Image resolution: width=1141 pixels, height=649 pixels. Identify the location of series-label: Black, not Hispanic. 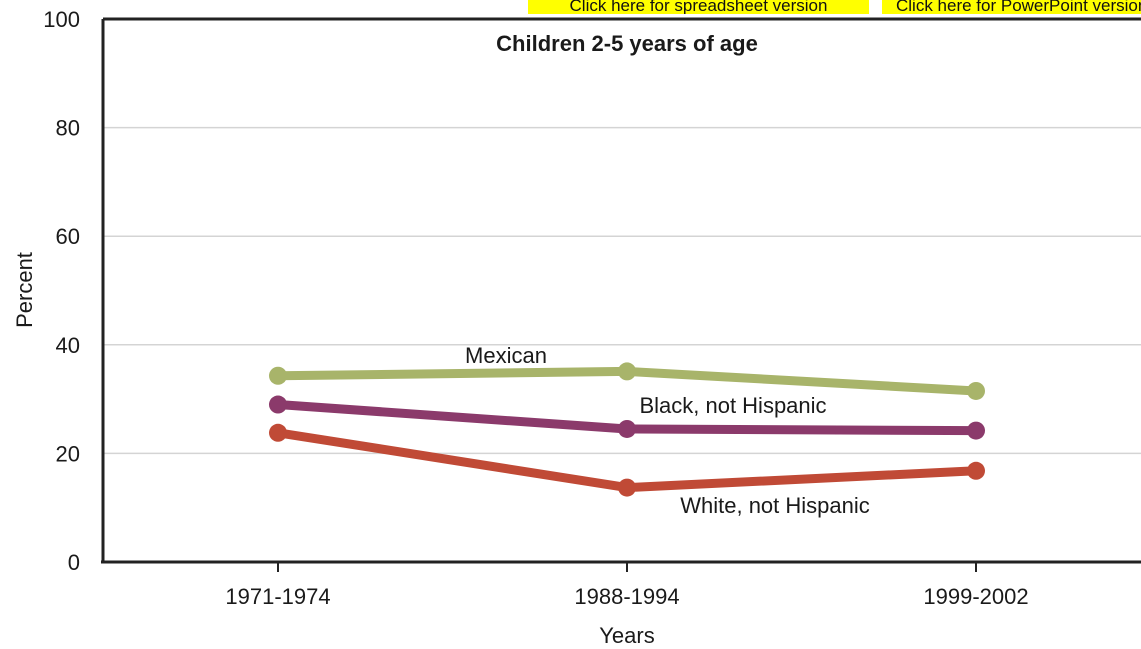
(732, 405).